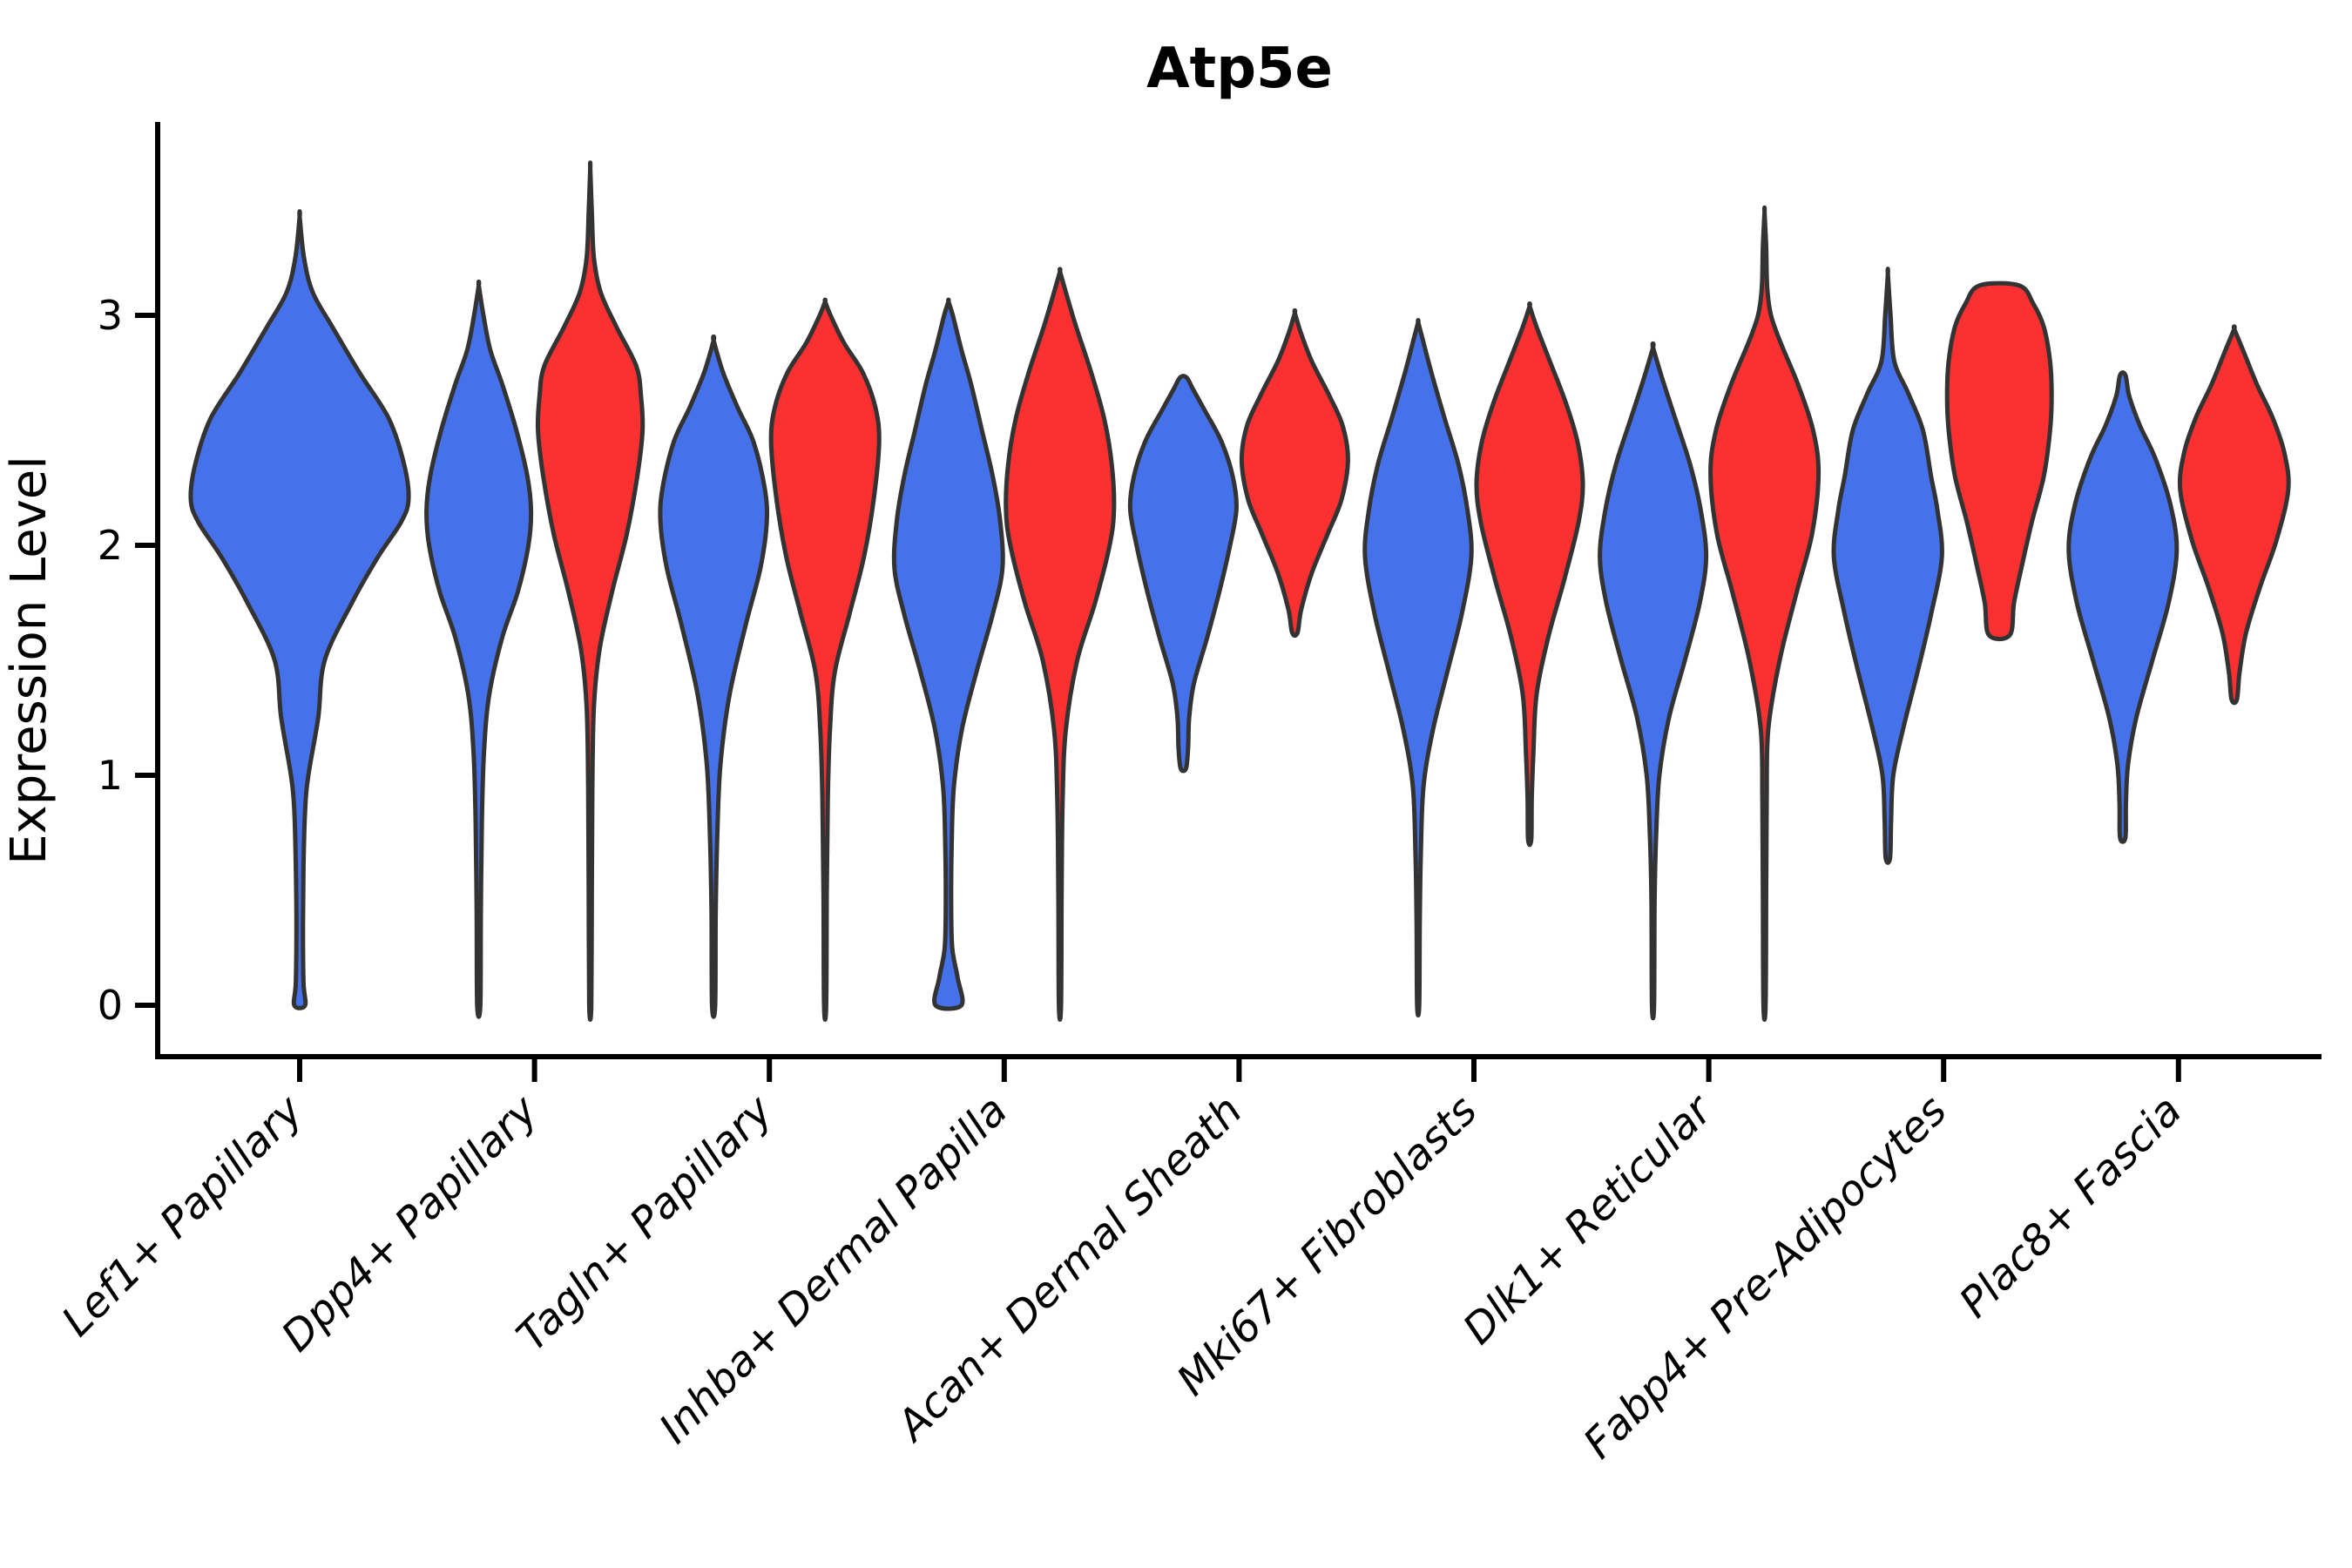 The height and width of the screenshot is (1568, 2352). I want to click on x-tick-label: Dlk1+ Reticular, so click(1589, 1220).